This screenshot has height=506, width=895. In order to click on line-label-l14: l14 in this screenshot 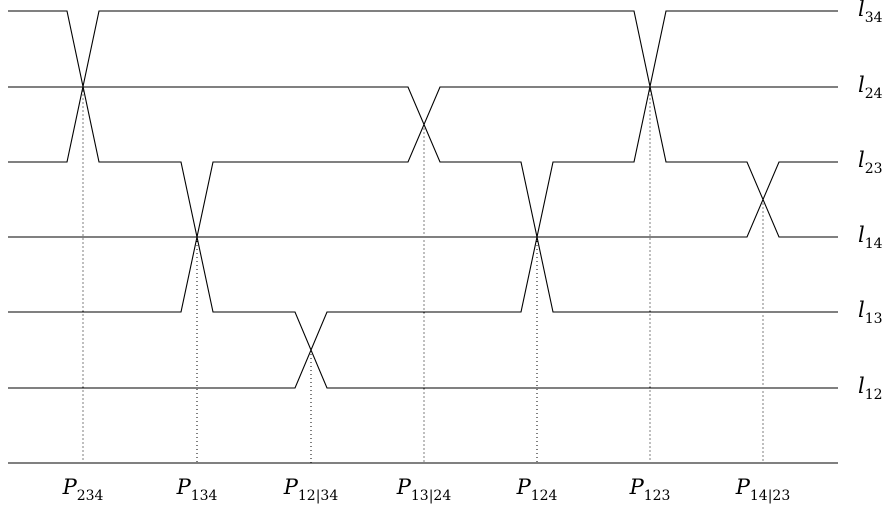, I will do `click(870, 237)`.